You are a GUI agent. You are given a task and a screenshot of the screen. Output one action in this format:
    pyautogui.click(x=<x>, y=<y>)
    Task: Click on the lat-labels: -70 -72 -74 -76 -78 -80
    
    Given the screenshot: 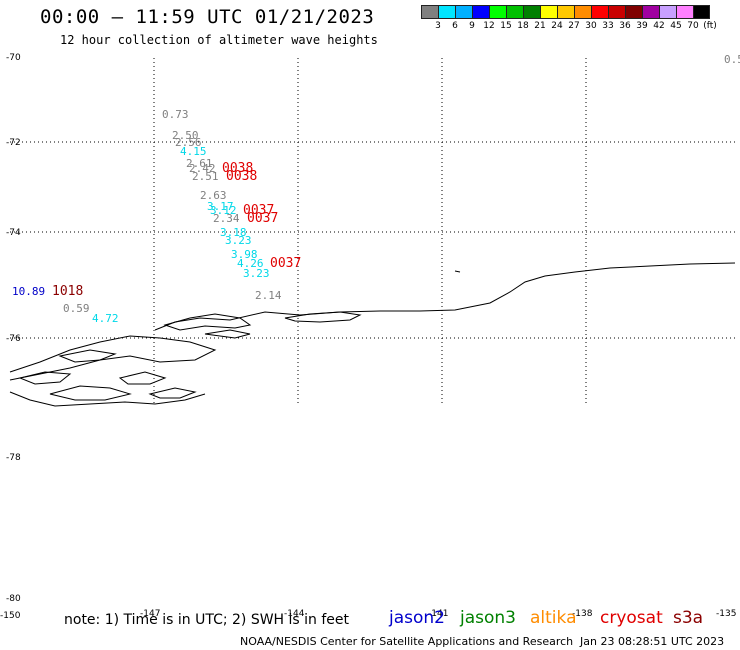 What is the action you would take?
    pyautogui.click(x=13, y=328)
    